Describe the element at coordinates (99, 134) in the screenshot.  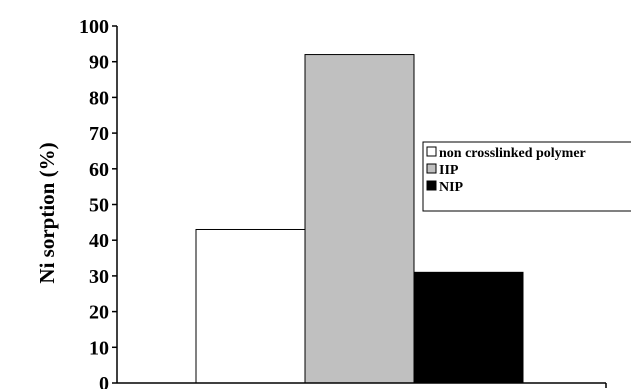
I see `y-tick-label: 70` at that location.